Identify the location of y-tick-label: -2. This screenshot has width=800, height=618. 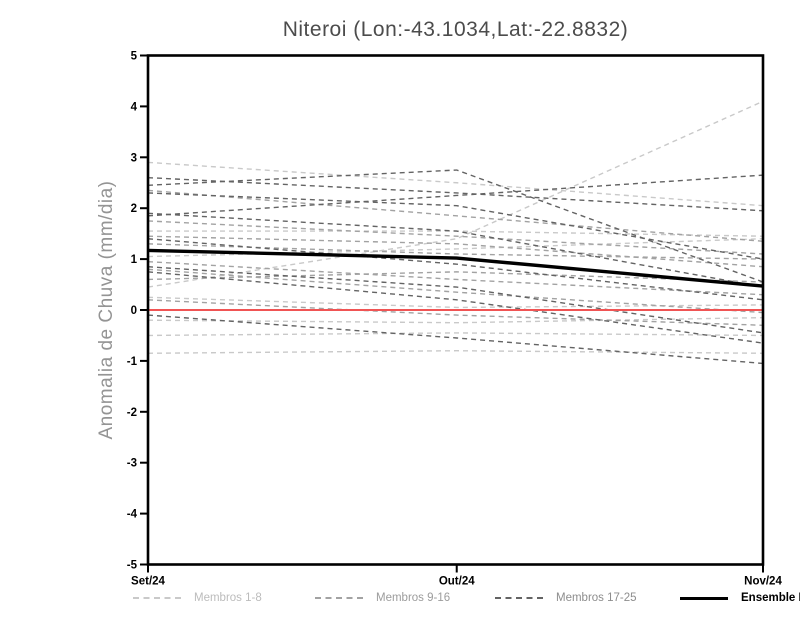
(132, 413).